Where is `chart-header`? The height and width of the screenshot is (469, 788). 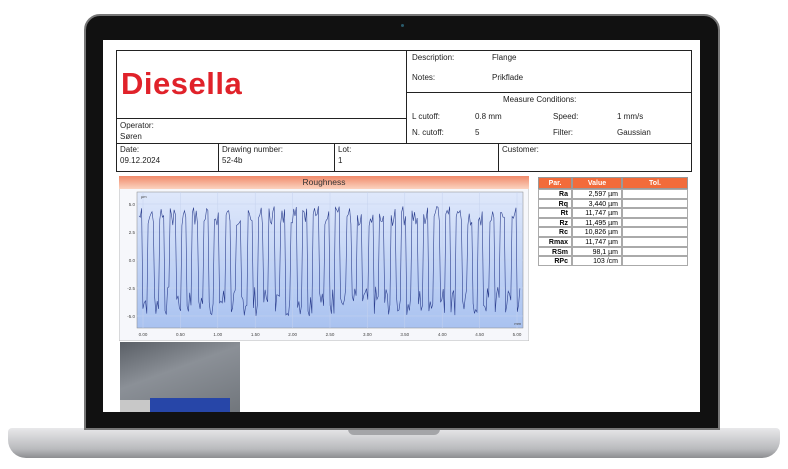
chart-header is located at coordinates (324, 182).